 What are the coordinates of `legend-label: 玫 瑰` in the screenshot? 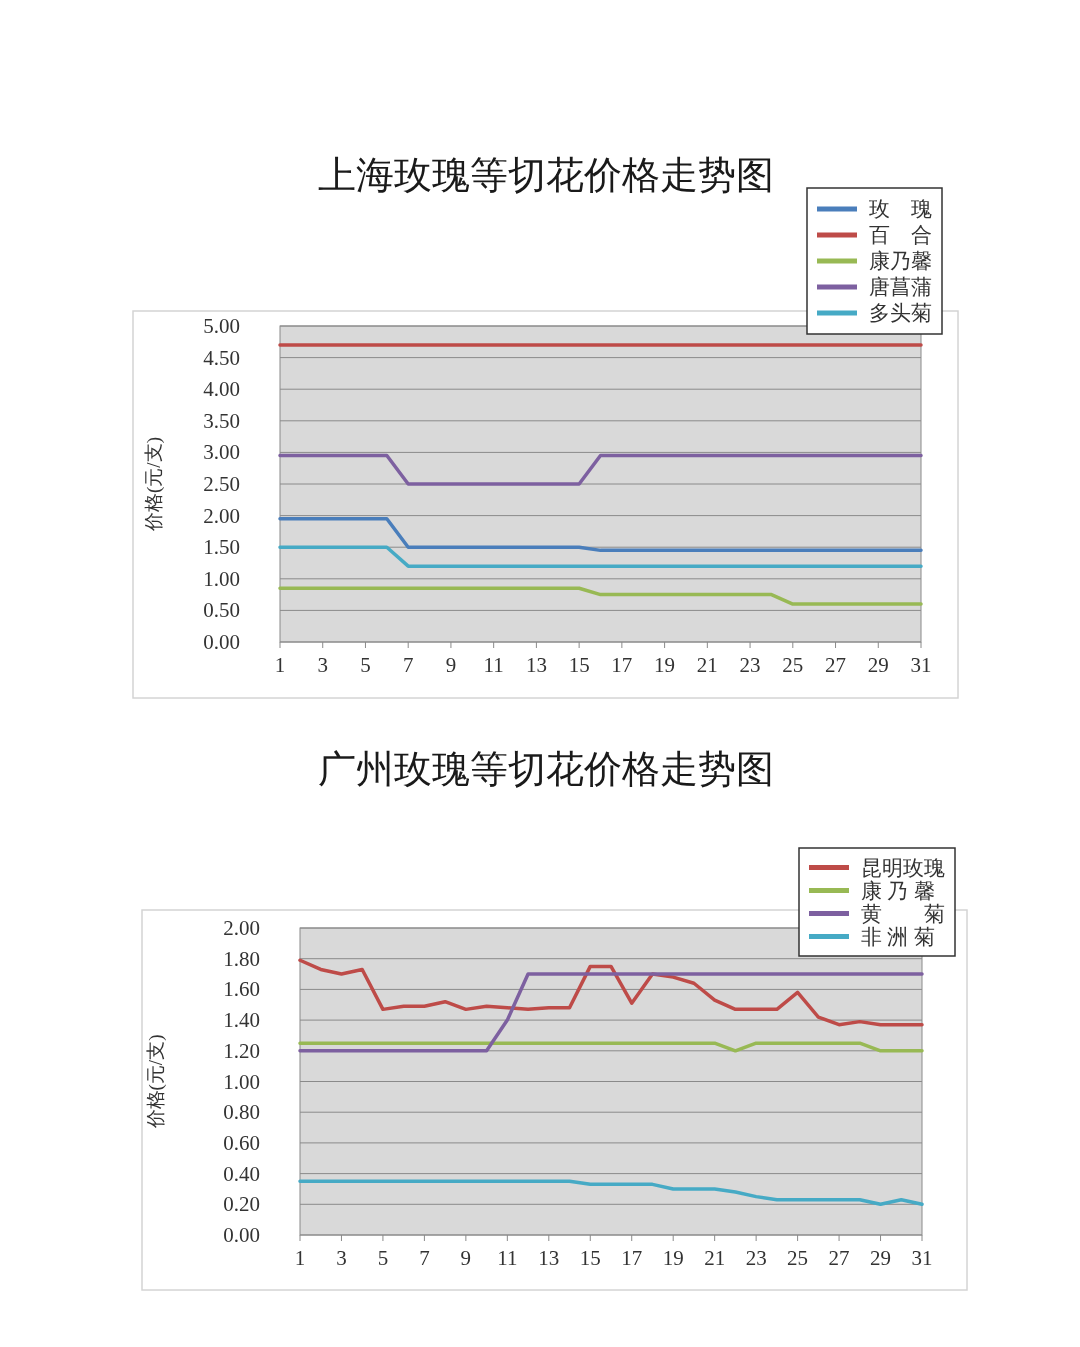 It's located at (900, 209).